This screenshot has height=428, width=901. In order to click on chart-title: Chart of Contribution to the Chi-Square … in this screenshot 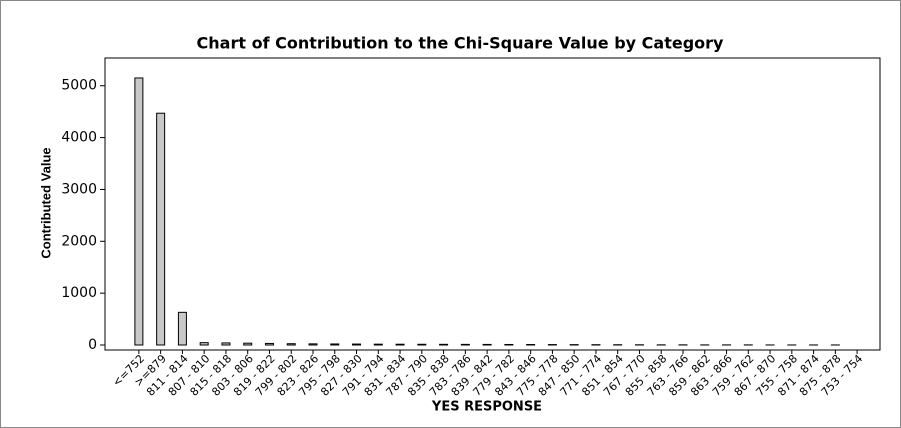, I will do `click(460, 43)`.